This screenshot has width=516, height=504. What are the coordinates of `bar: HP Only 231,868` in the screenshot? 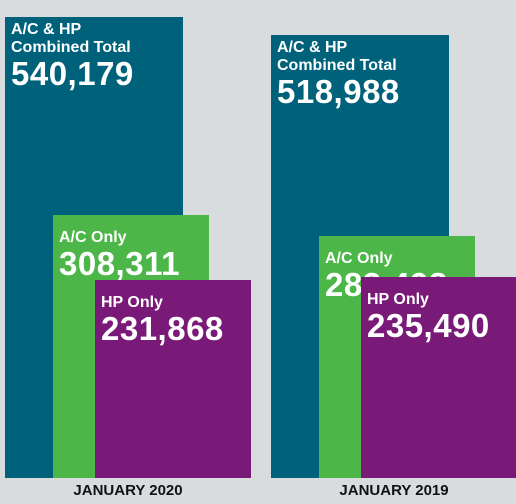 It's located at (173, 379).